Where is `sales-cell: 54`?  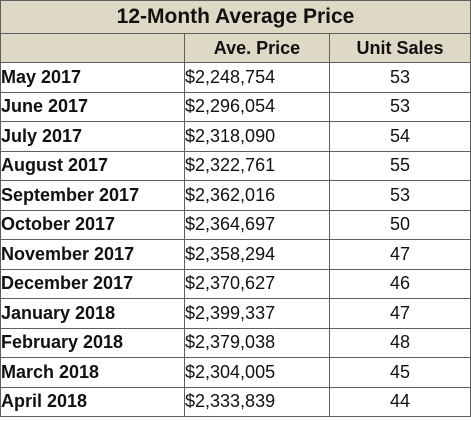
sales-cell: 54 is located at coordinates (400, 136).